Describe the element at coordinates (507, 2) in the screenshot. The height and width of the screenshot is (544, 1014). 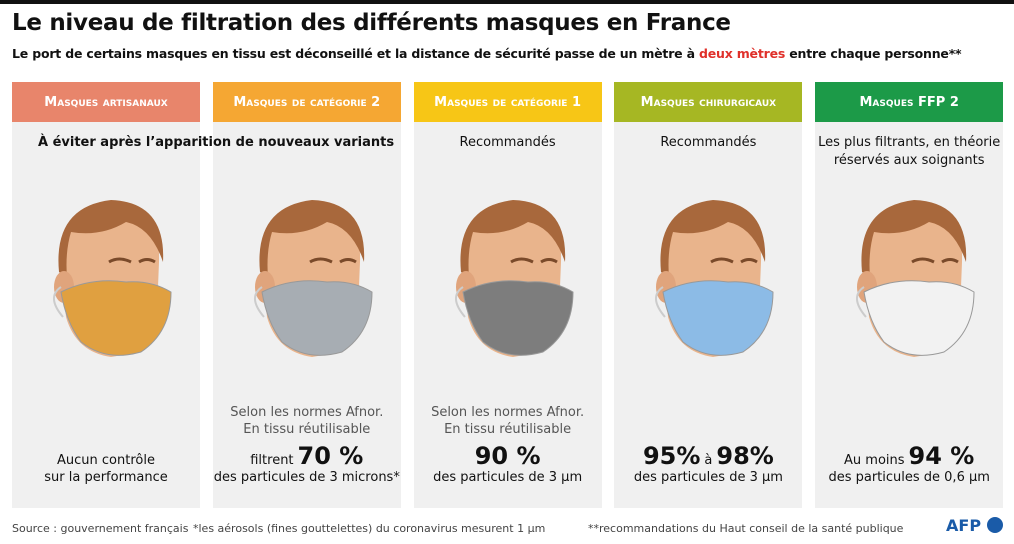
I see `top-rule` at that location.